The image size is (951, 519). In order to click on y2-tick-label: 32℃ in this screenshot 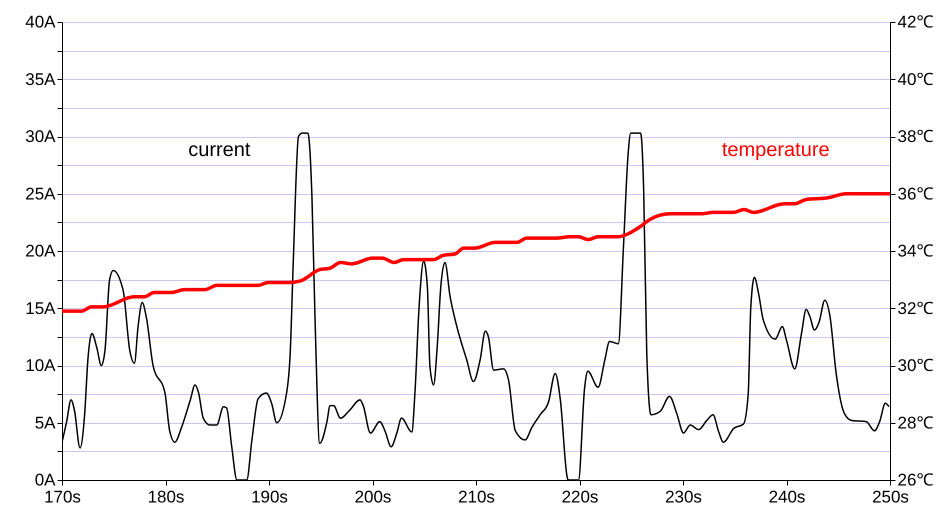, I will do `click(916, 308)`.